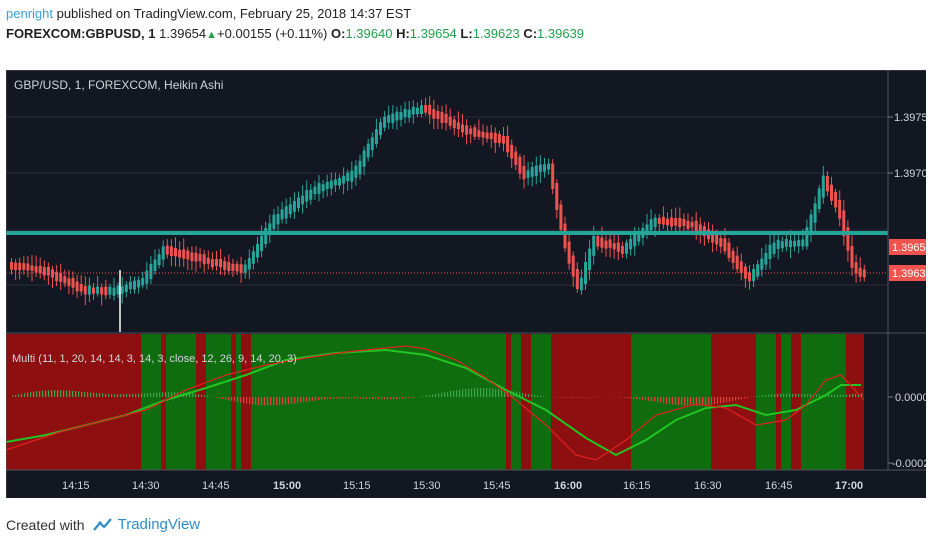 This screenshot has width=932, height=550. What do you see at coordinates (357, 486) in the screenshot?
I see `time-label: 15:15` at bounding box center [357, 486].